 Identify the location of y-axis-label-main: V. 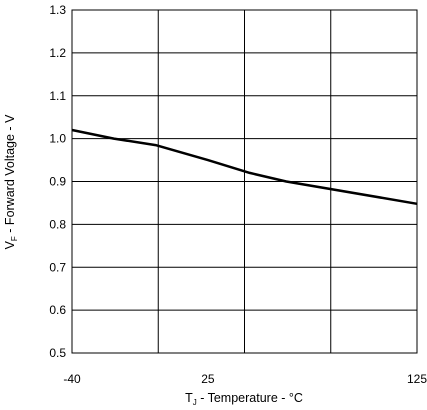
(10, 244).